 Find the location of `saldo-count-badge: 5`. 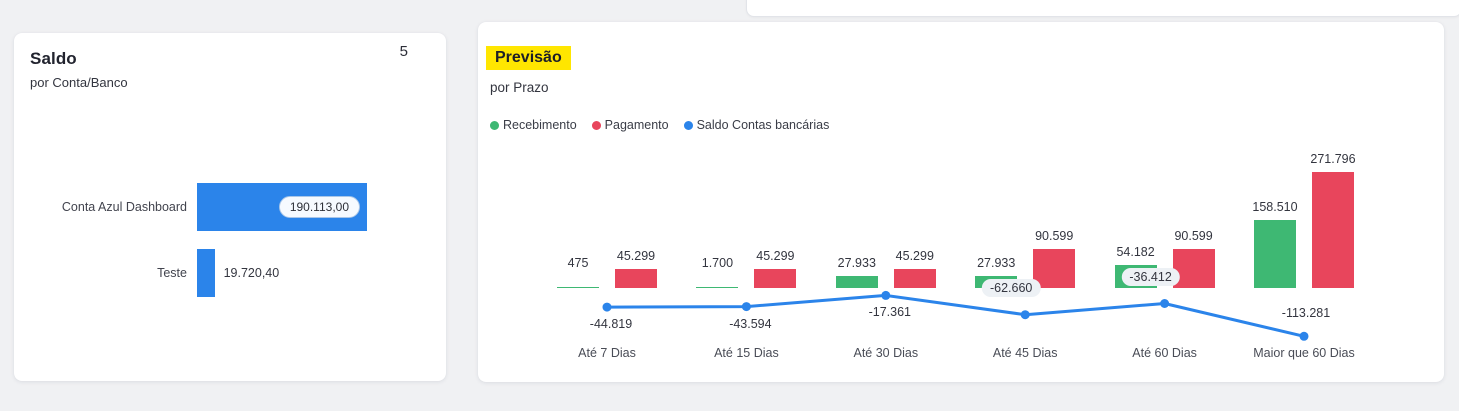

saldo-count-badge: 5 is located at coordinates (403, 51).